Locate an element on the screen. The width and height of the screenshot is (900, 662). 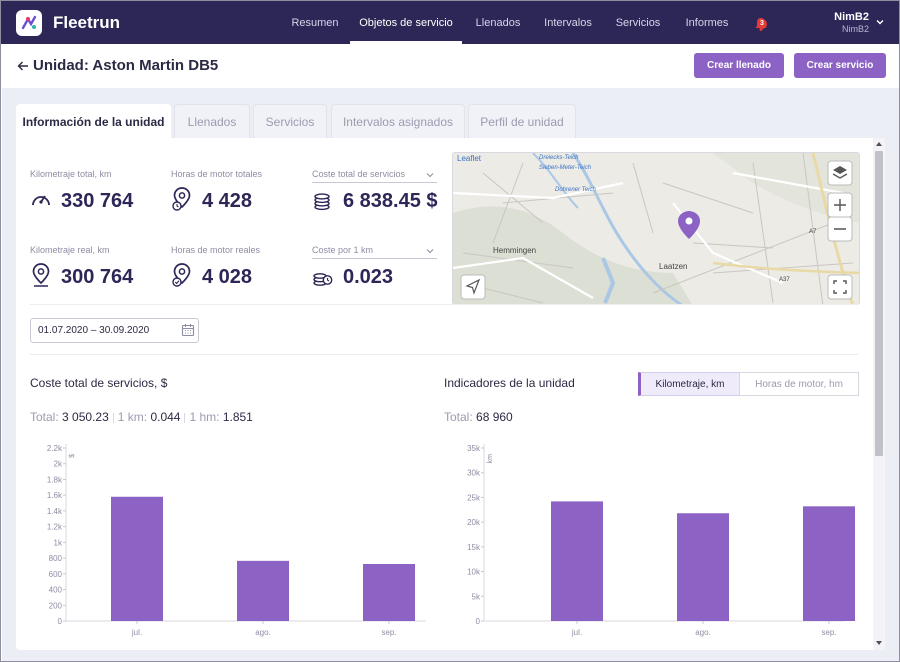
locate-icon is located at coordinates (473, 287).